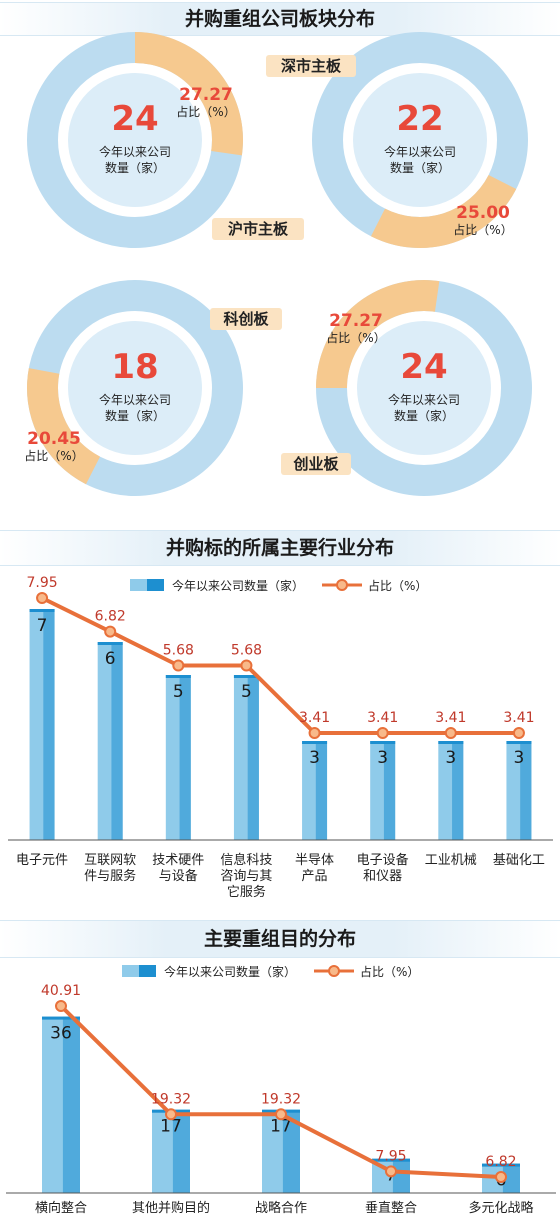  I want to click on bar-value-label: 7, so click(42, 626).